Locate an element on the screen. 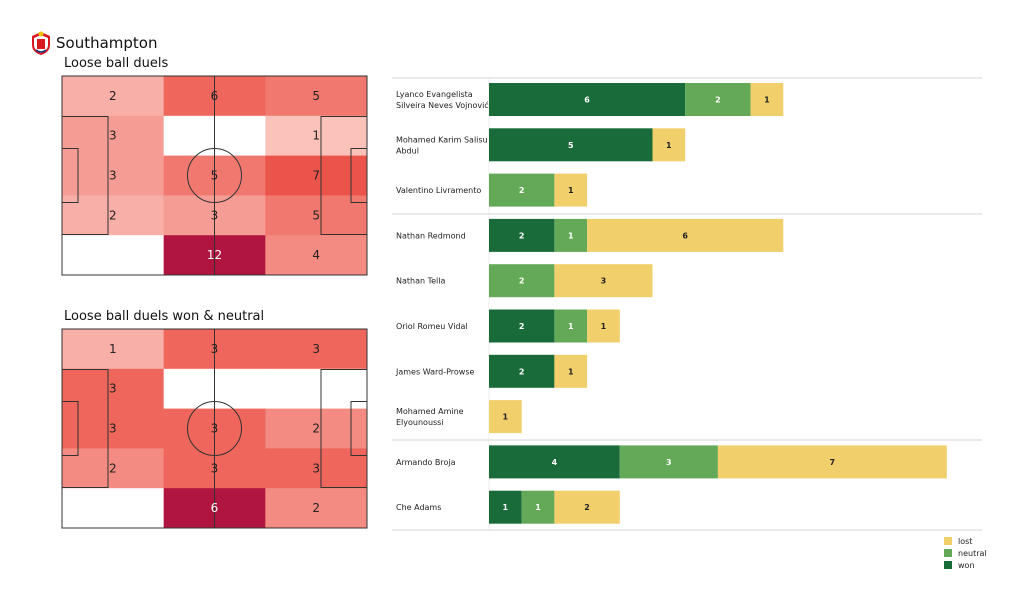 The height and width of the screenshot is (602, 1024). legend-item-won: won is located at coordinates (965, 565).